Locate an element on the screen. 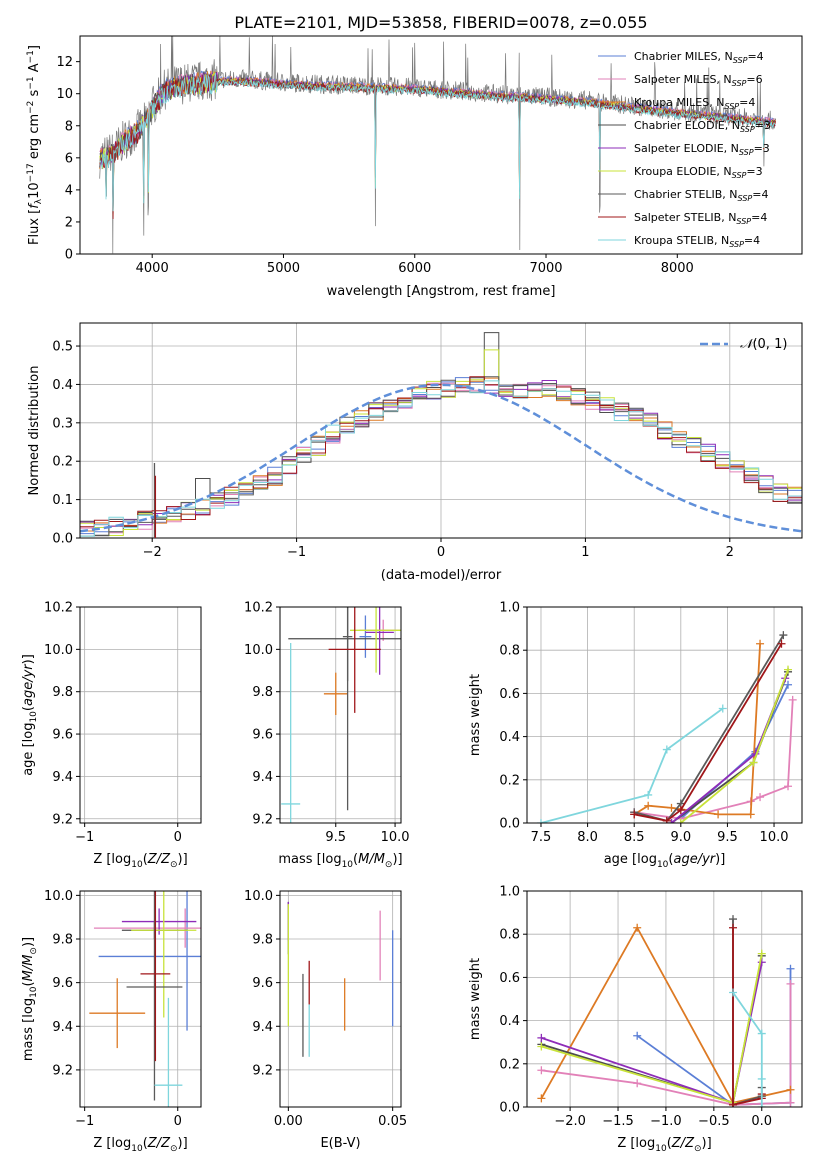  weight-age-ytick-label: 0.6 is located at coordinates (509, 694).